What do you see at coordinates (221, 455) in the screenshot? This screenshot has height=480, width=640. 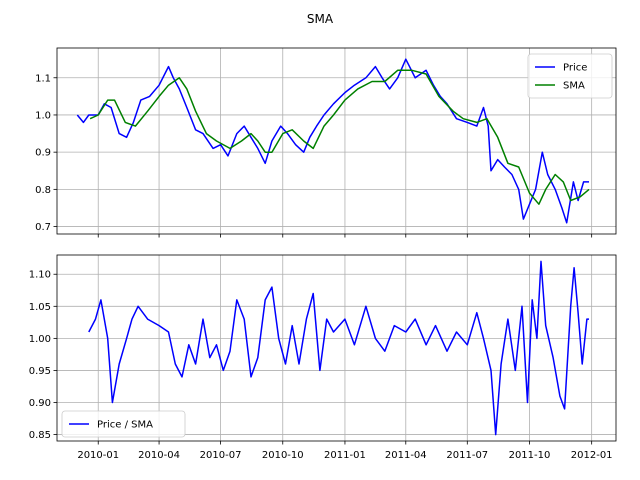 I see `x-tick-label-2: 2010-07` at bounding box center [221, 455].